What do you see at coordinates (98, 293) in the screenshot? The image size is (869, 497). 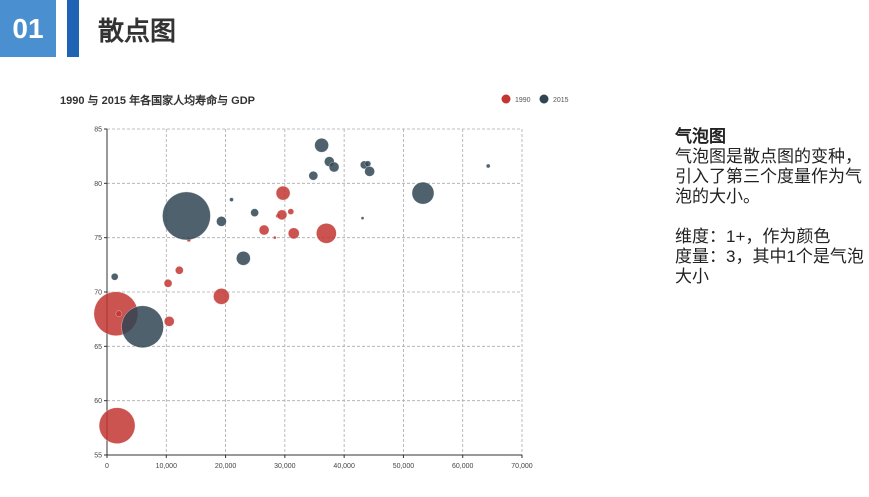 I see `y-tick-label: 70` at bounding box center [98, 293].